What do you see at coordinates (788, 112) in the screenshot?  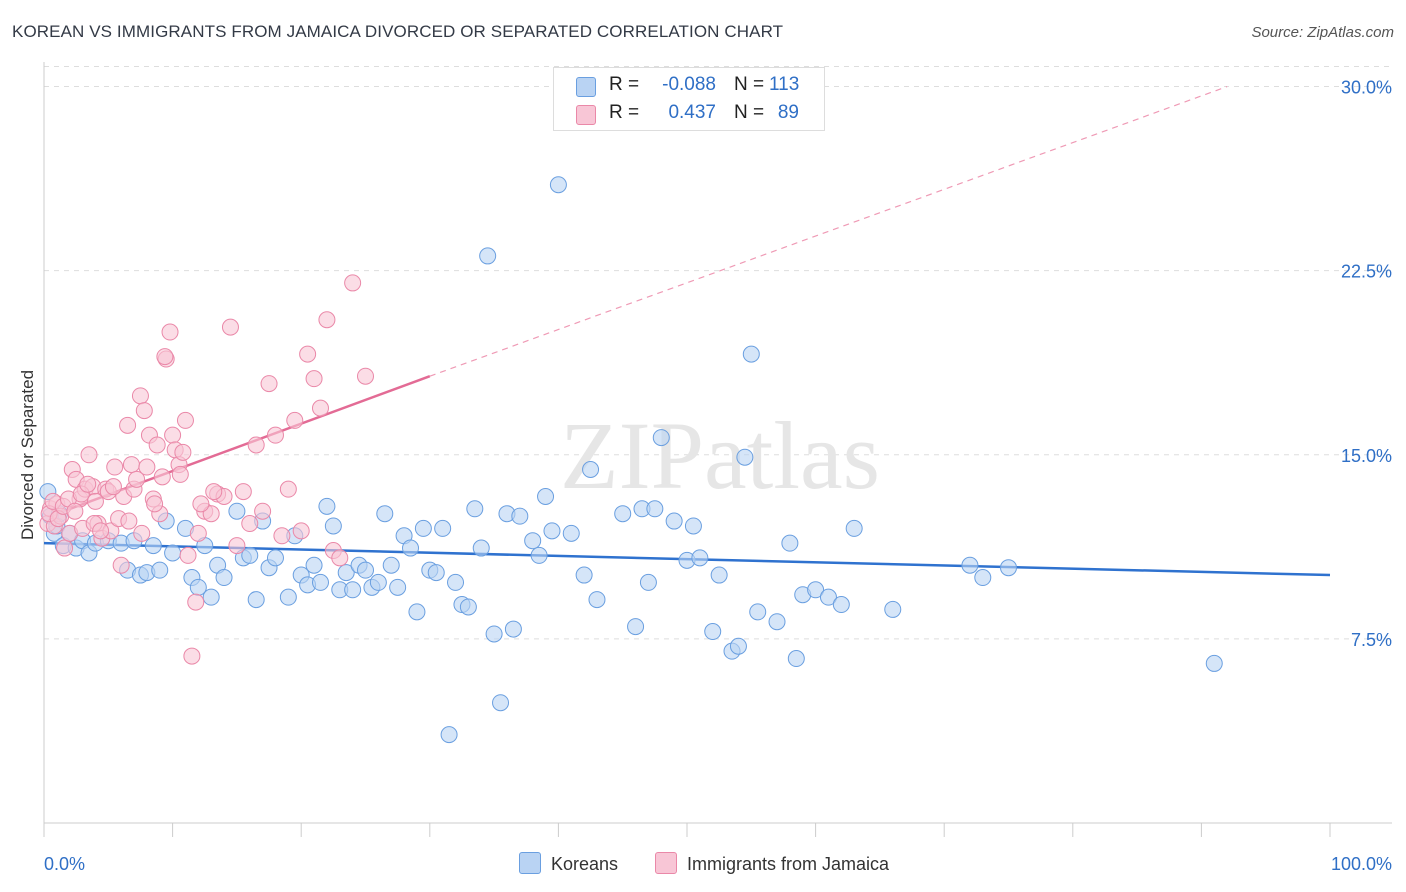 I see `n-value: 89` at bounding box center [788, 112].